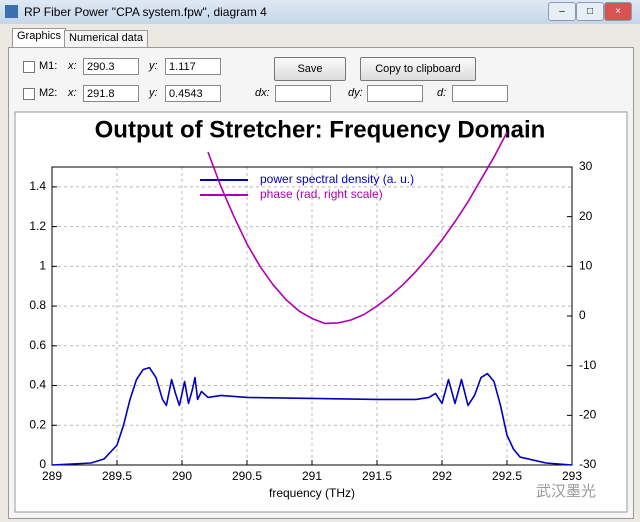 This screenshot has width=640, height=522. I want to click on y-tick-label: 0, so click(42, 464).